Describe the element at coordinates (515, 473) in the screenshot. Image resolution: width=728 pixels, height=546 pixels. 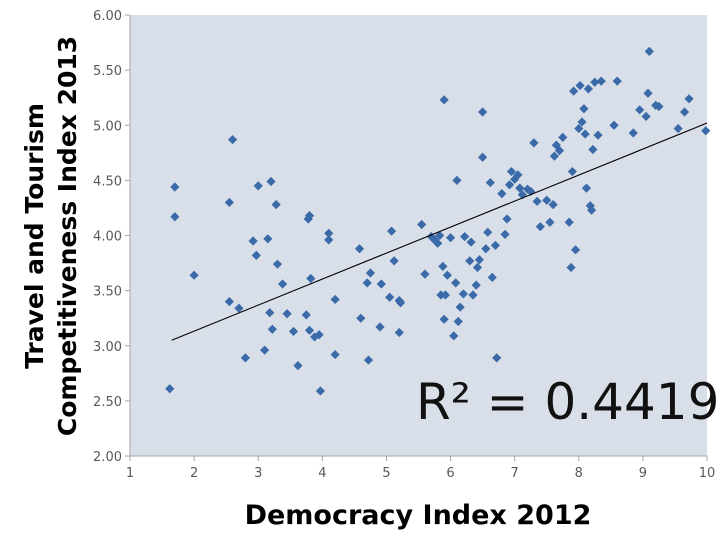
I see `x-tick-label: 7` at that location.